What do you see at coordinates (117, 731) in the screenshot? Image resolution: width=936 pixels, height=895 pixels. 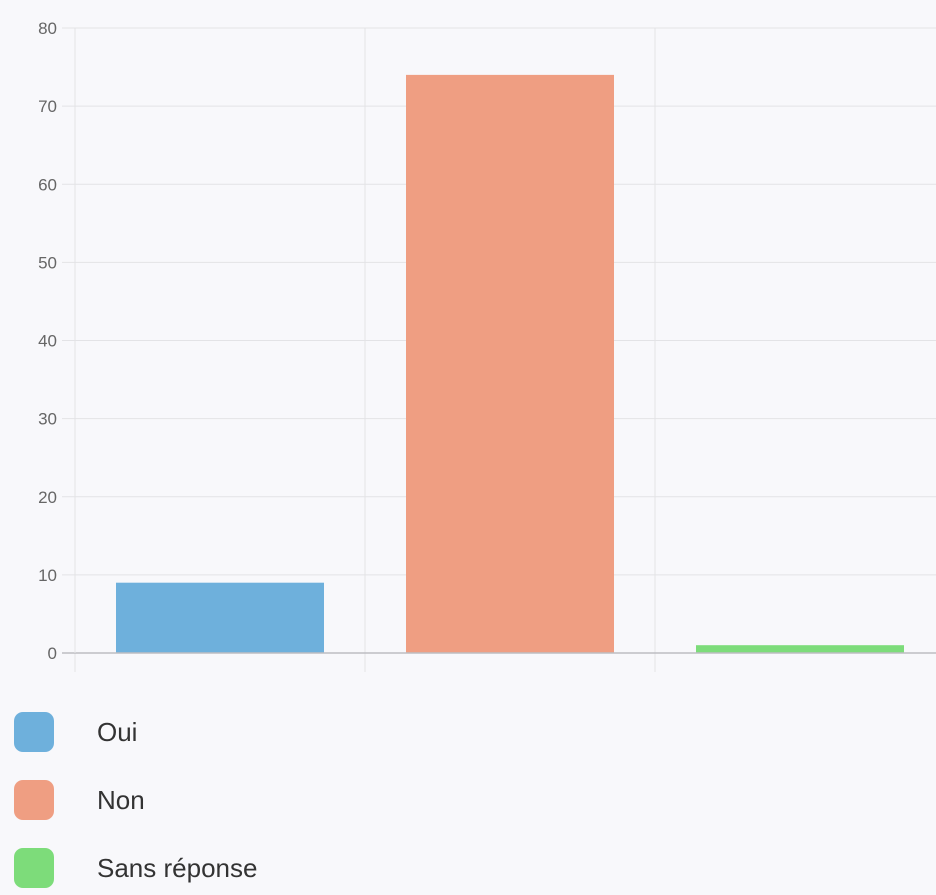 I see `legend-label: Oui` at bounding box center [117, 731].